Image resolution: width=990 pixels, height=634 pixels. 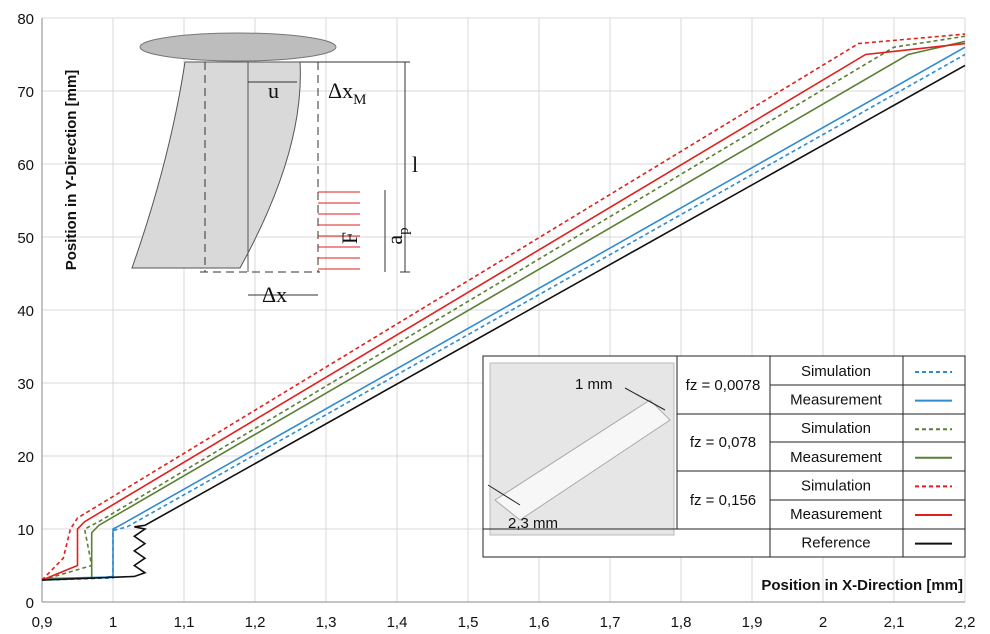 I want to click on x-tick-label: 2,2, so click(x=965, y=622).